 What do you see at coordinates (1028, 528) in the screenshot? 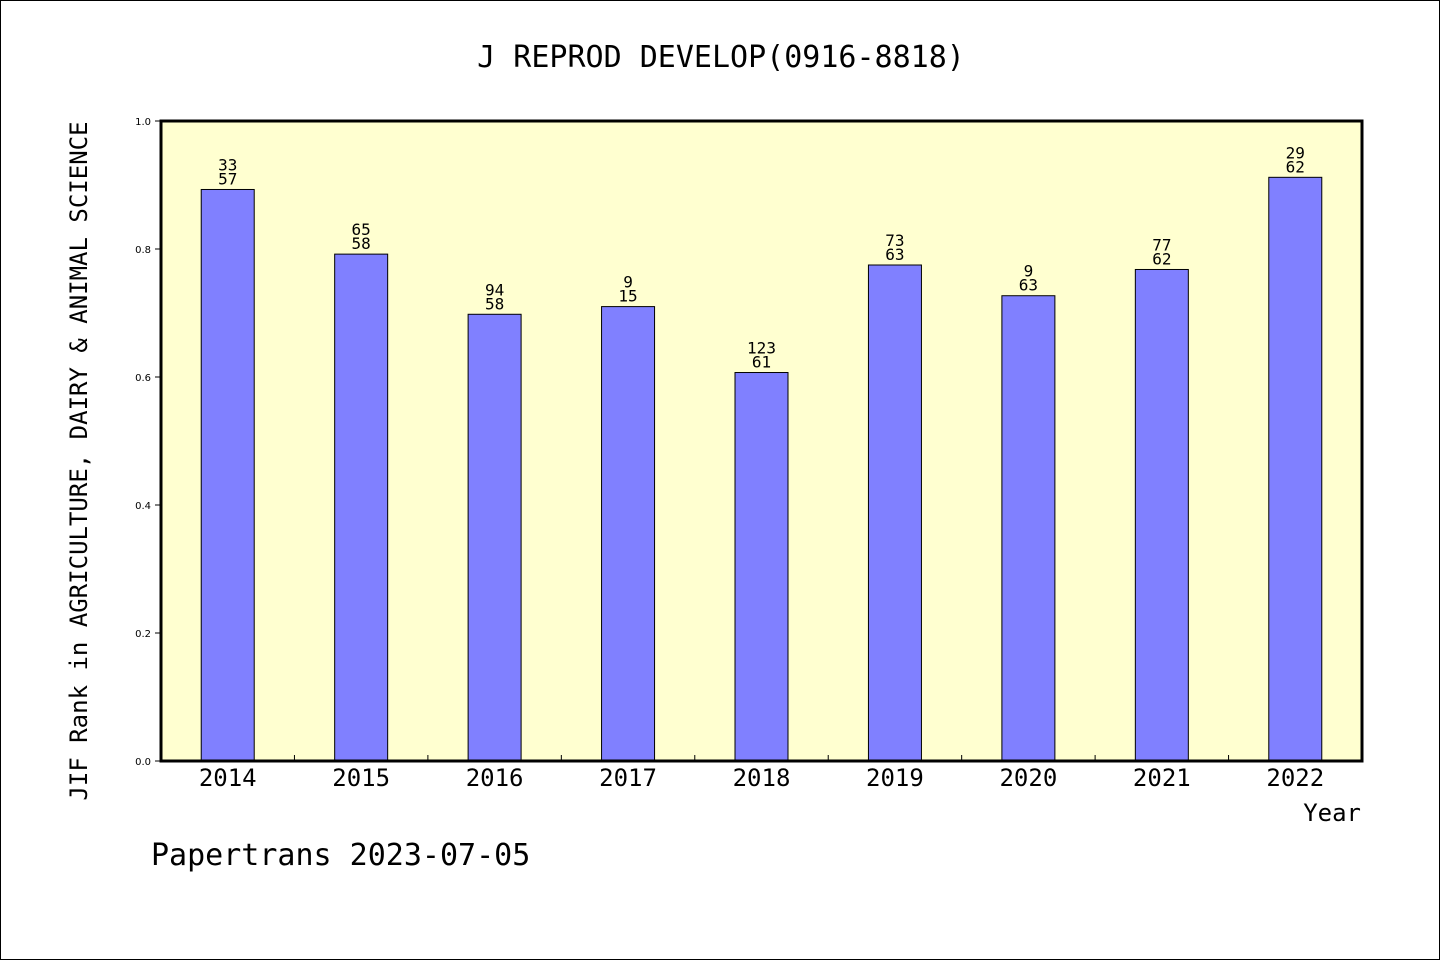
I see `bar-2020` at bounding box center [1028, 528].